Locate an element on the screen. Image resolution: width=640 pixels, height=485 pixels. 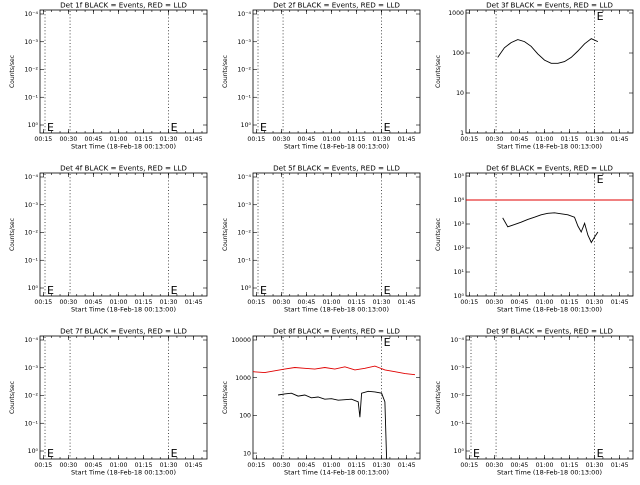
panel-title: Det 1f BLACK = Events, RED = LLD is located at coordinates (123, 5).